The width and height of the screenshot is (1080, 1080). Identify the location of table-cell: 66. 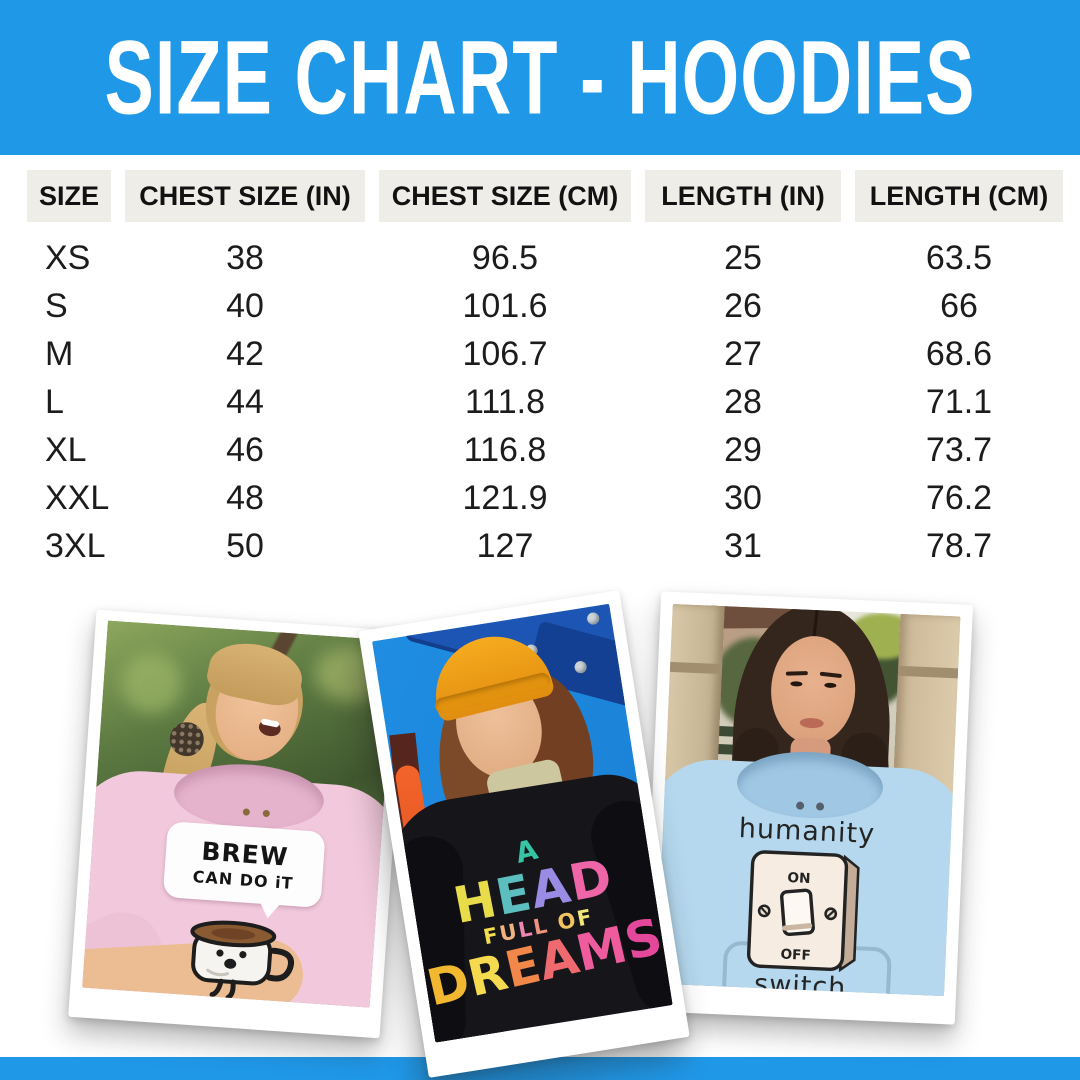
(959, 305).